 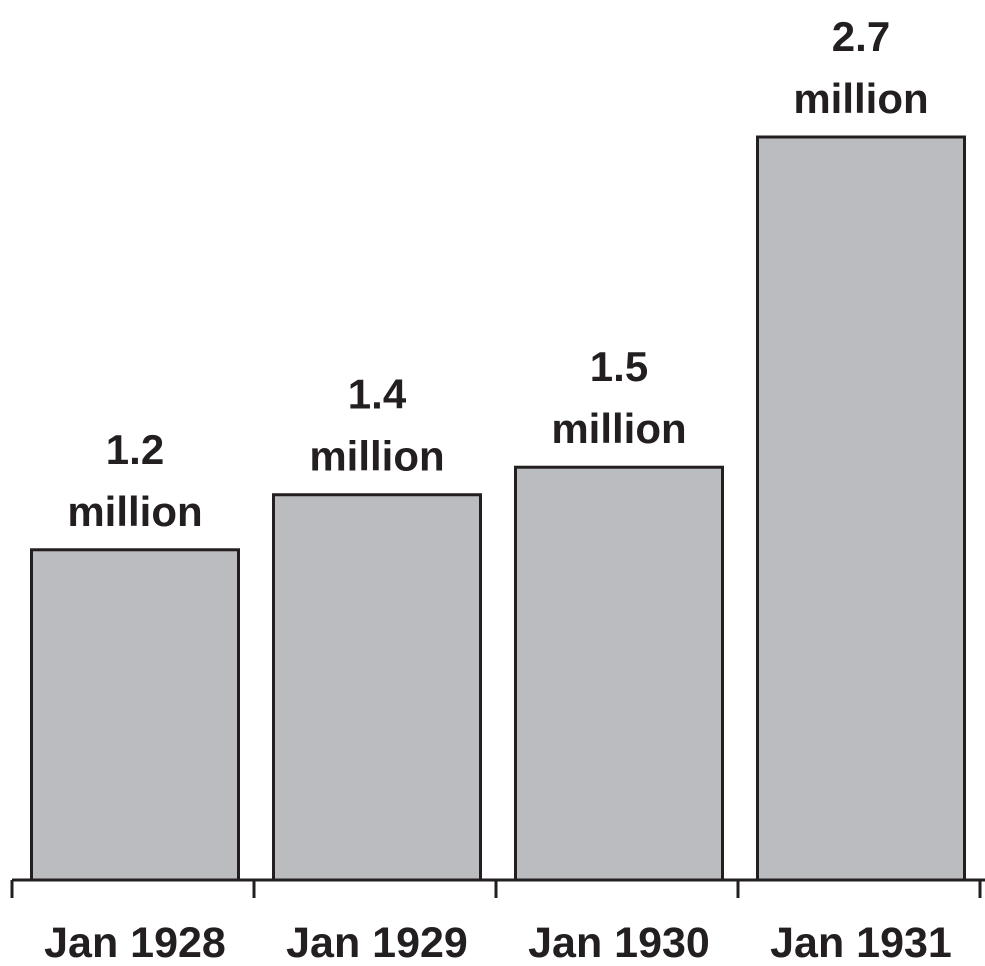 I want to click on x-tick-label: Jan 1930, so click(x=619, y=942).